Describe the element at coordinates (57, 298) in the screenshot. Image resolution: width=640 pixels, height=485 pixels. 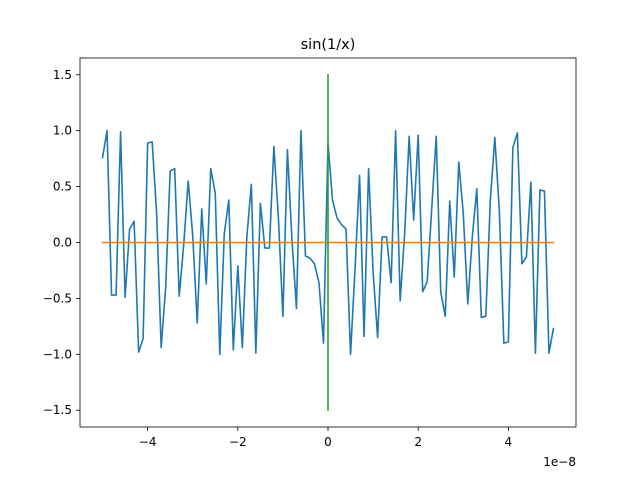
I see `y-tick-label-2: −0.5` at that location.